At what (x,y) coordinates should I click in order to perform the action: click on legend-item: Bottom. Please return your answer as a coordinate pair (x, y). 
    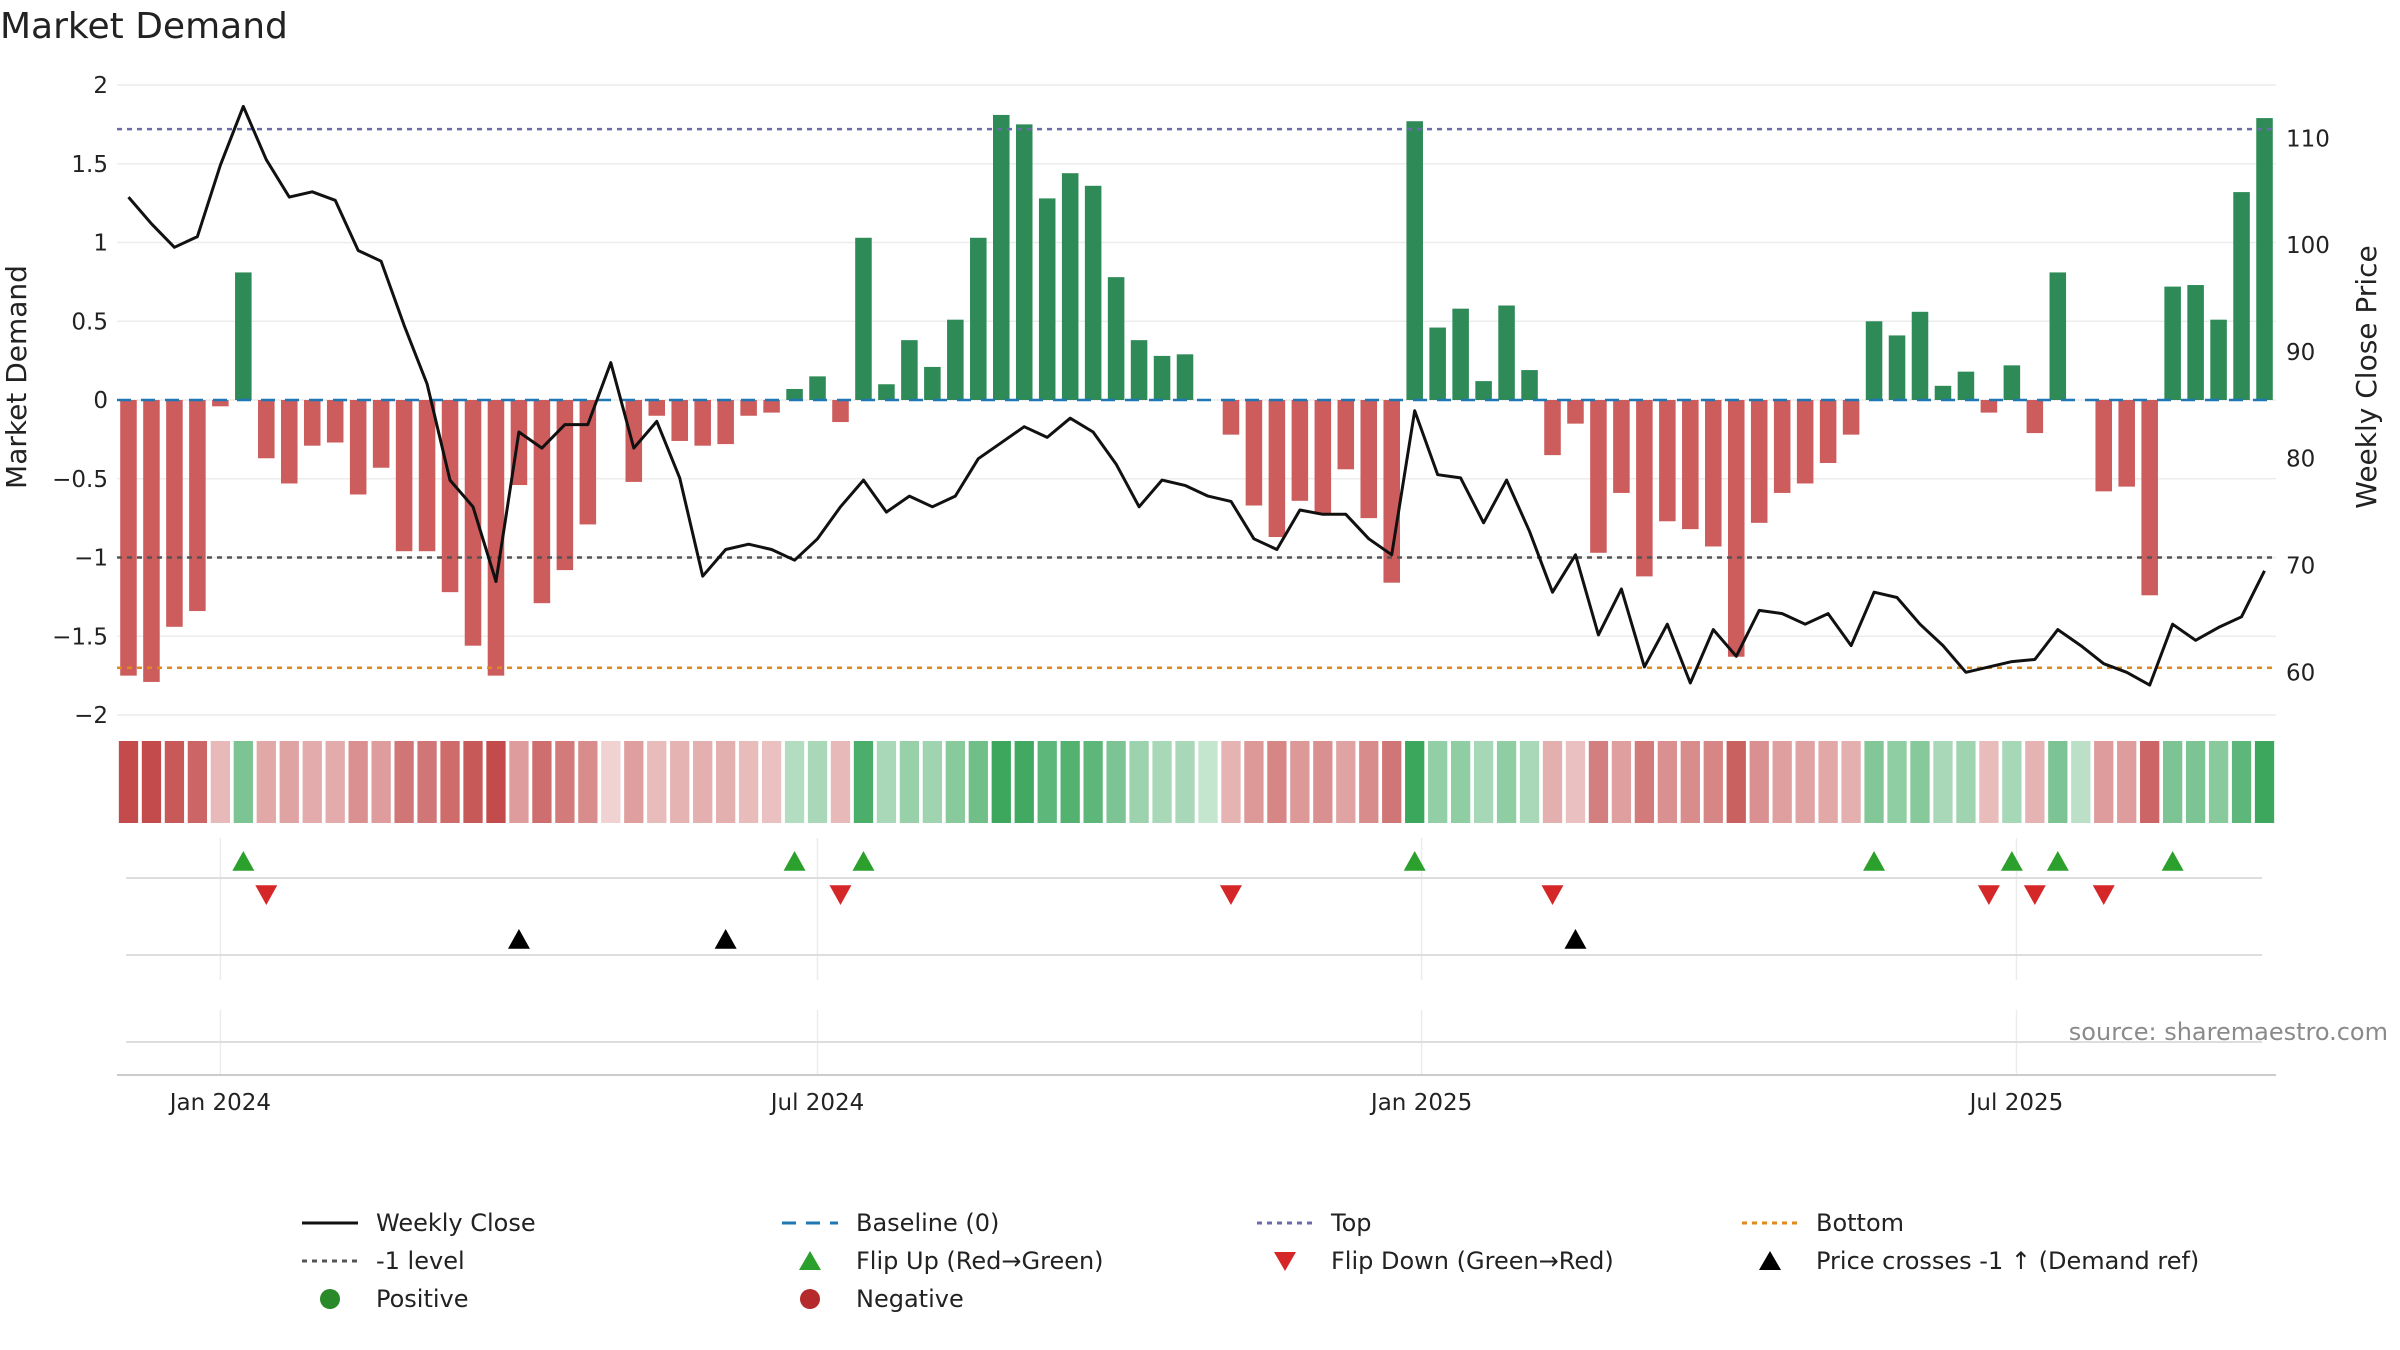
    Looking at the image, I should click on (1822, 1223).